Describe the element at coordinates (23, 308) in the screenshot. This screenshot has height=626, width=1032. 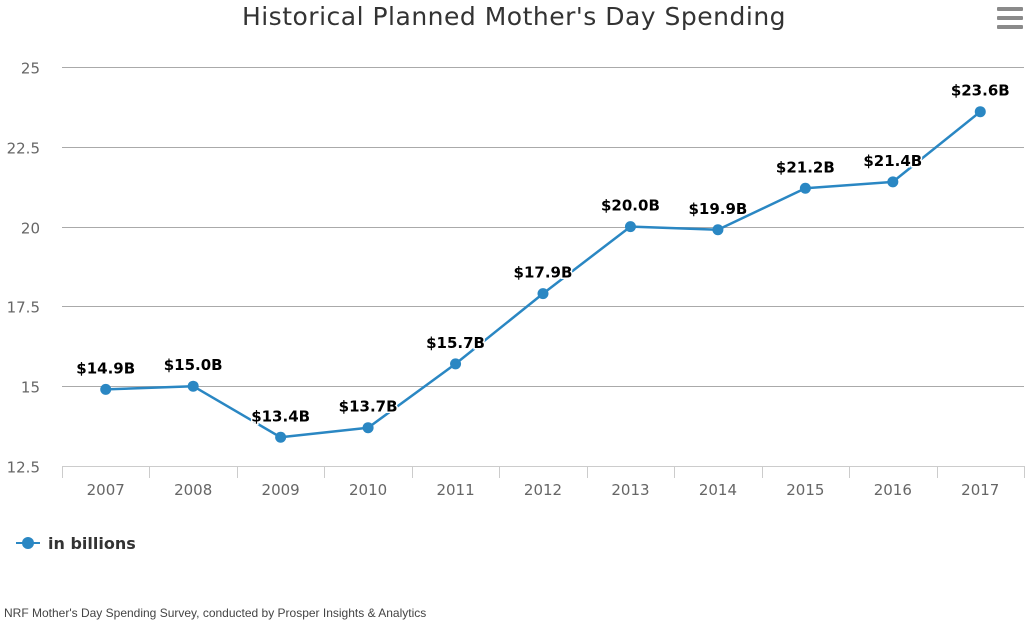
I see `y-tick-label: 17.5` at that location.